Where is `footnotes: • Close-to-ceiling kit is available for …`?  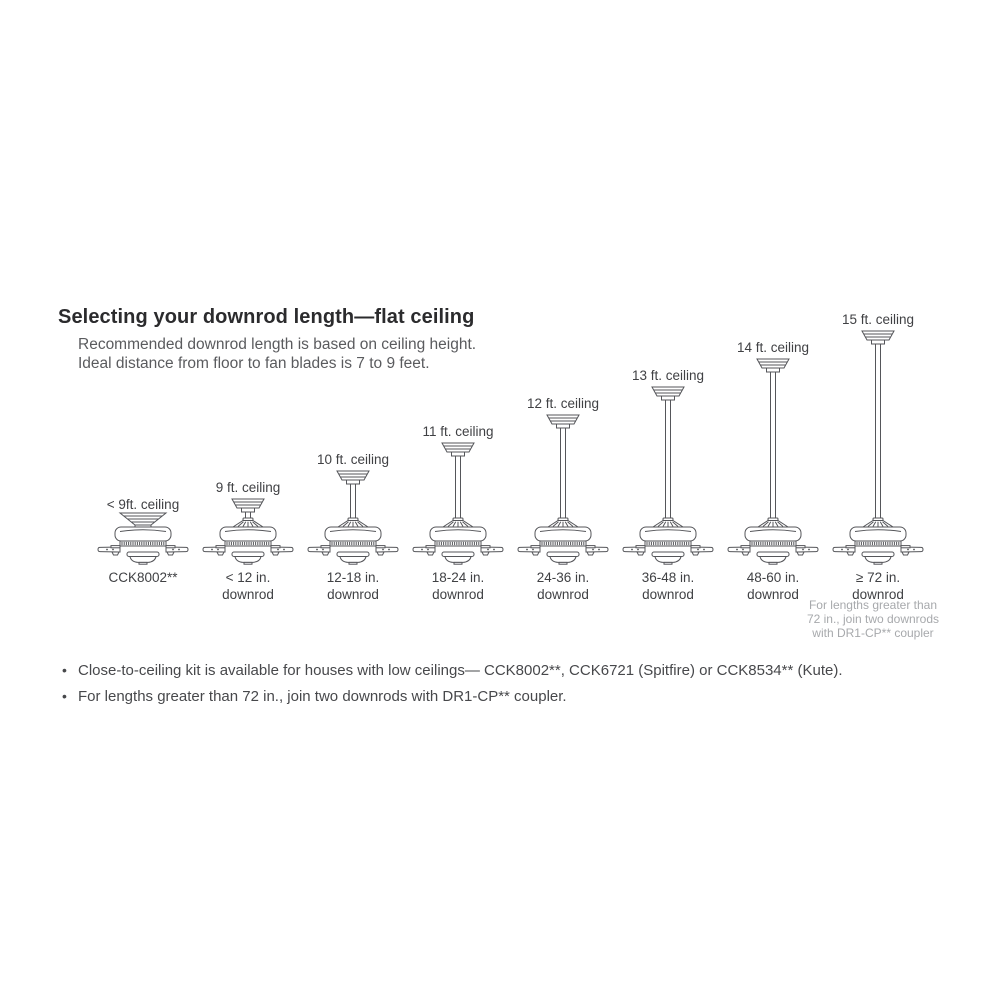
footnotes: • Close-to-ceiling kit is available for … is located at coordinates (517, 687).